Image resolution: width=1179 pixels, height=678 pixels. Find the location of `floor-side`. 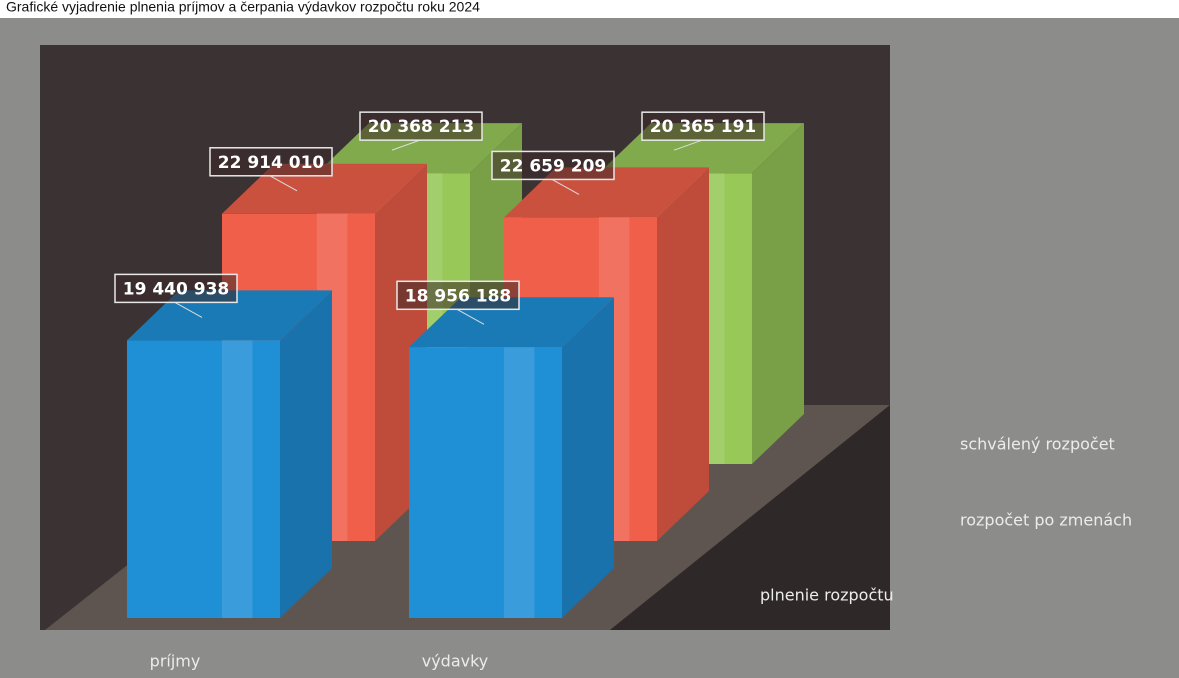

floor-side is located at coordinates (750, 517).